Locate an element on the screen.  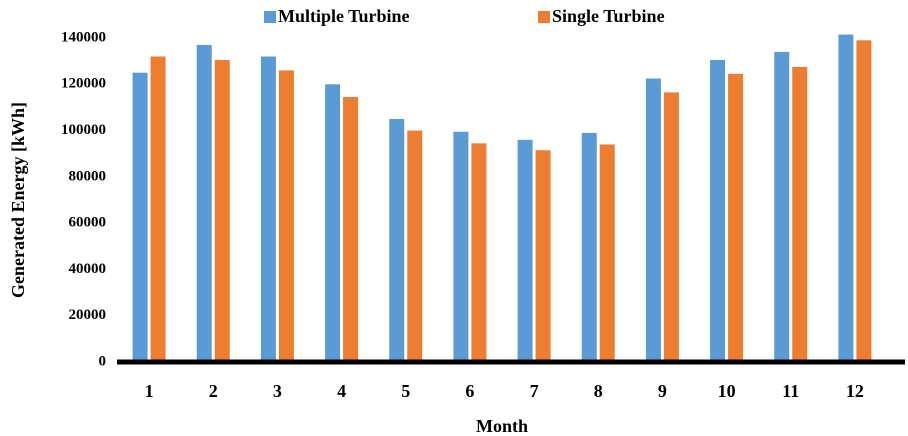
y-tick-label: 40000 is located at coordinates (88, 269).